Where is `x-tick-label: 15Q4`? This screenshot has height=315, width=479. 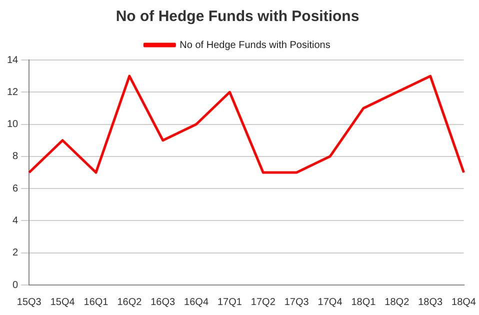
x-tick-label: 15Q4 is located at coordinates (63, 302).